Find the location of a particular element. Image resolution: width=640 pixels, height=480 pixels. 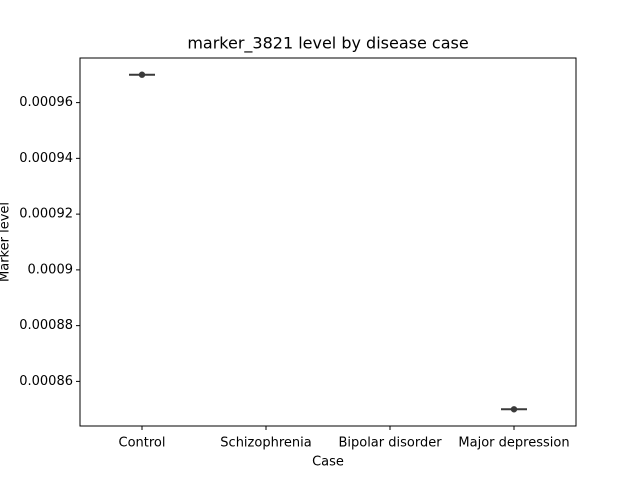

x-axis-label: Case is located at coordinates (328, 462).